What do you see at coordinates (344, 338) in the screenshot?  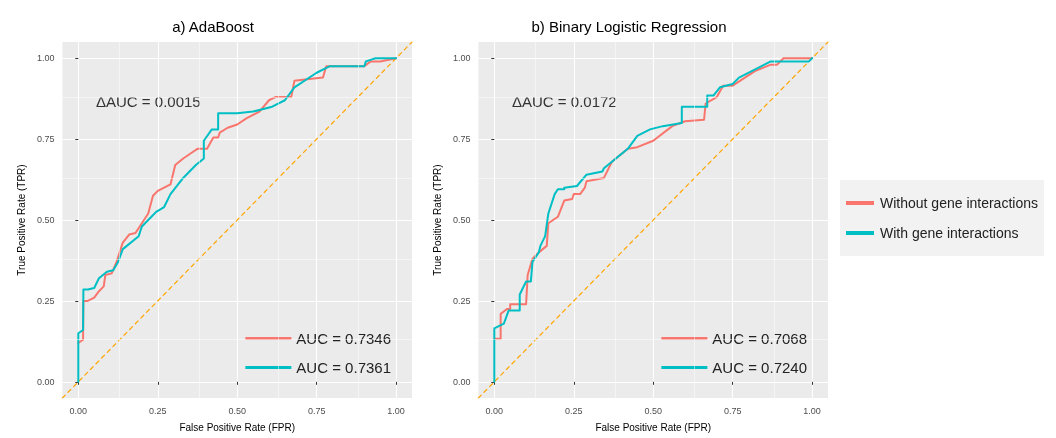 I see `legend-label: AUC = 0.7346` at bounding box center [344, 338].